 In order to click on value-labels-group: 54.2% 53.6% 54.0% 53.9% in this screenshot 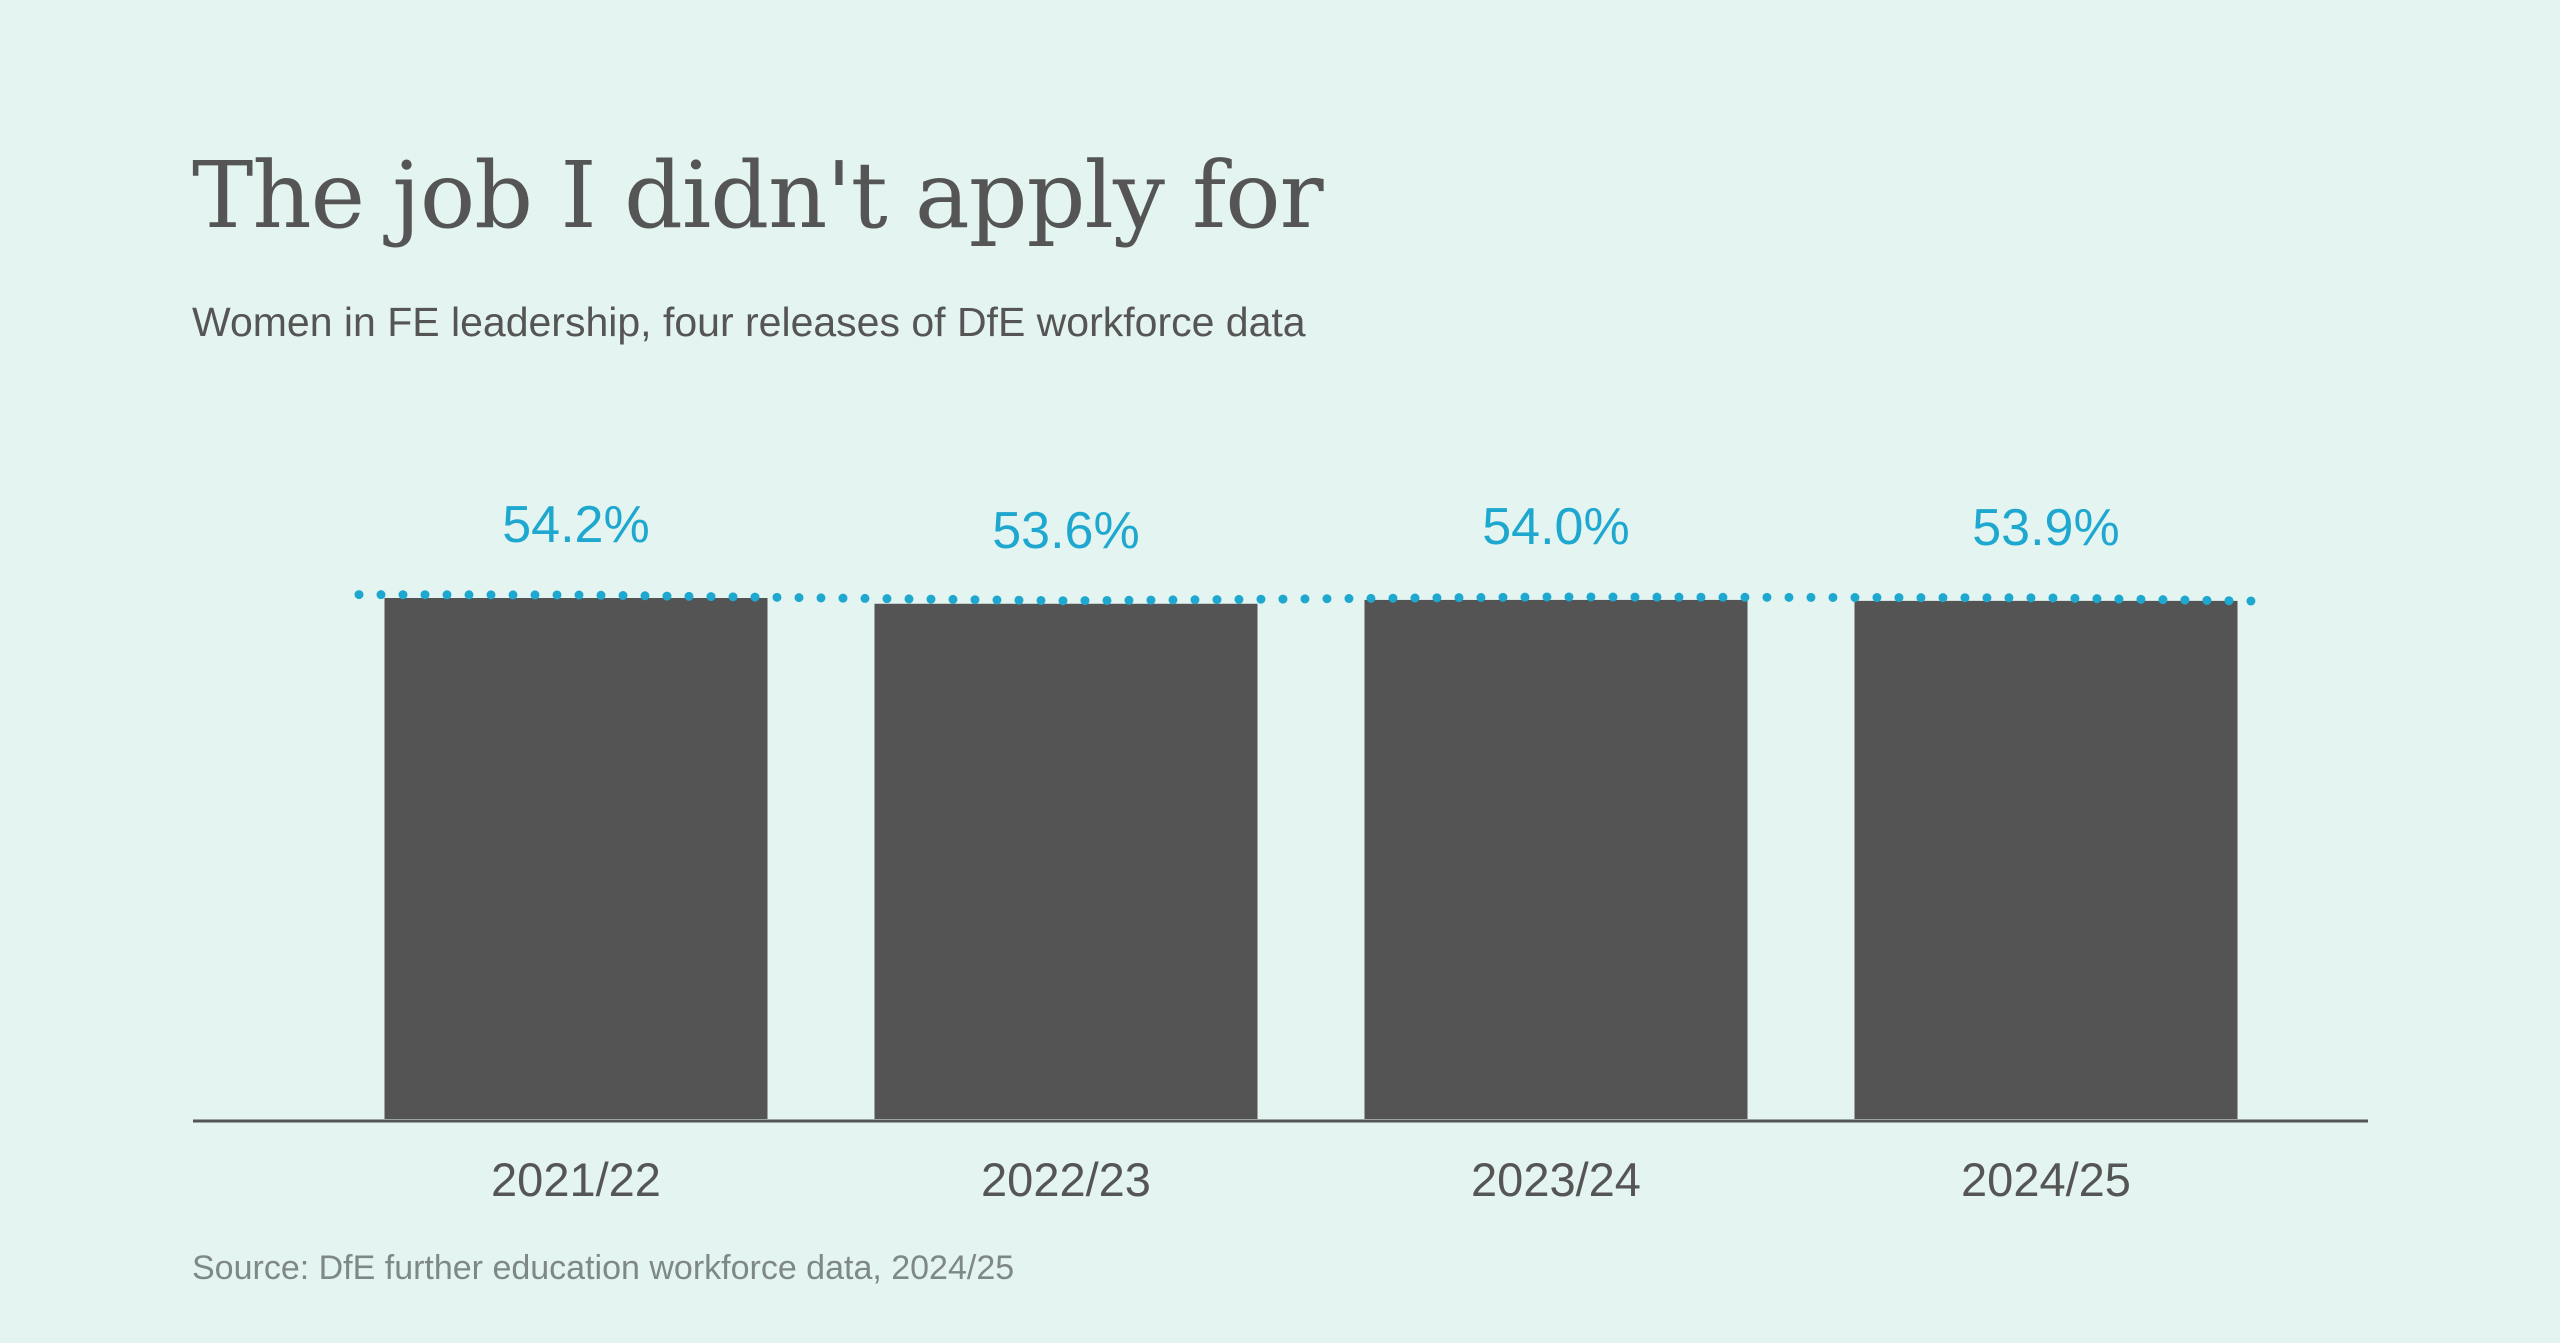, I will do `click(1310, 528)`.